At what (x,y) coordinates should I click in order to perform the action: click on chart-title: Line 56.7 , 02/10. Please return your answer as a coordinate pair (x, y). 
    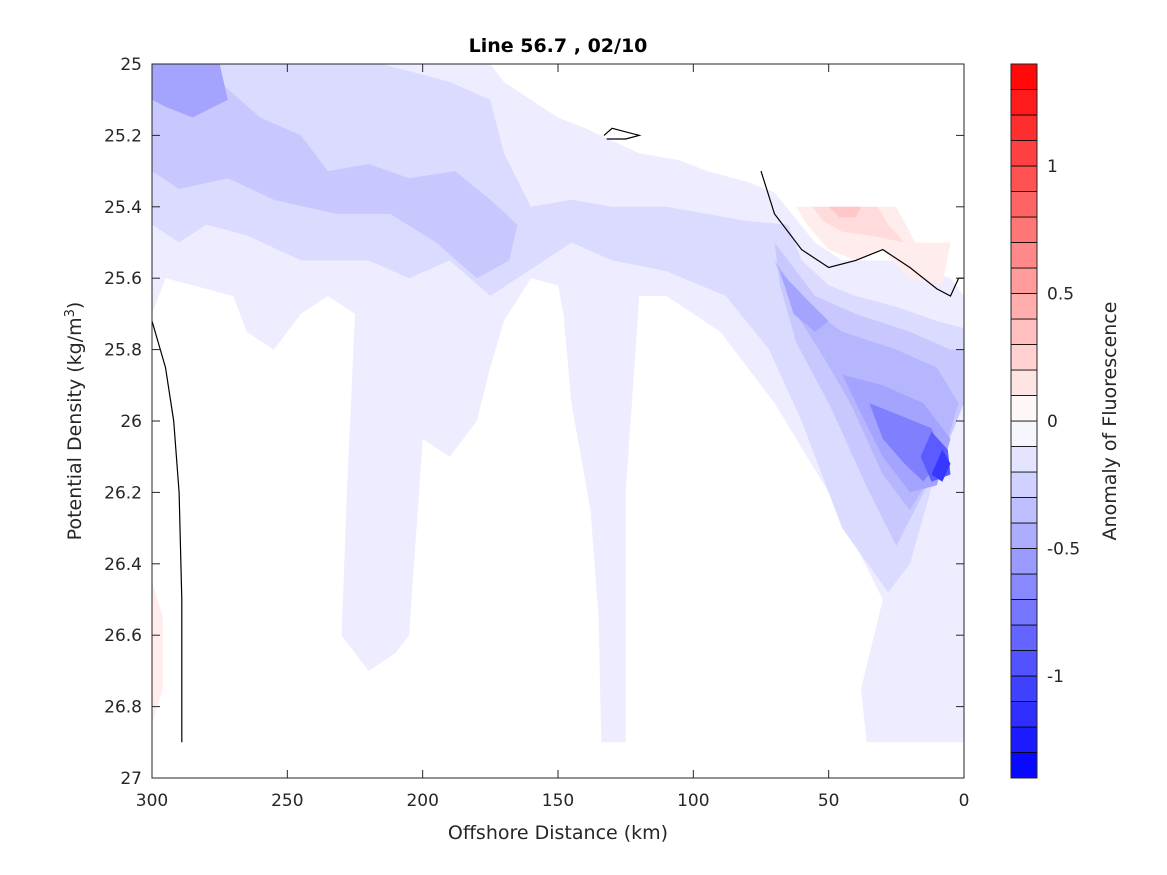
    Looking at the image, I should click on (558, 46).